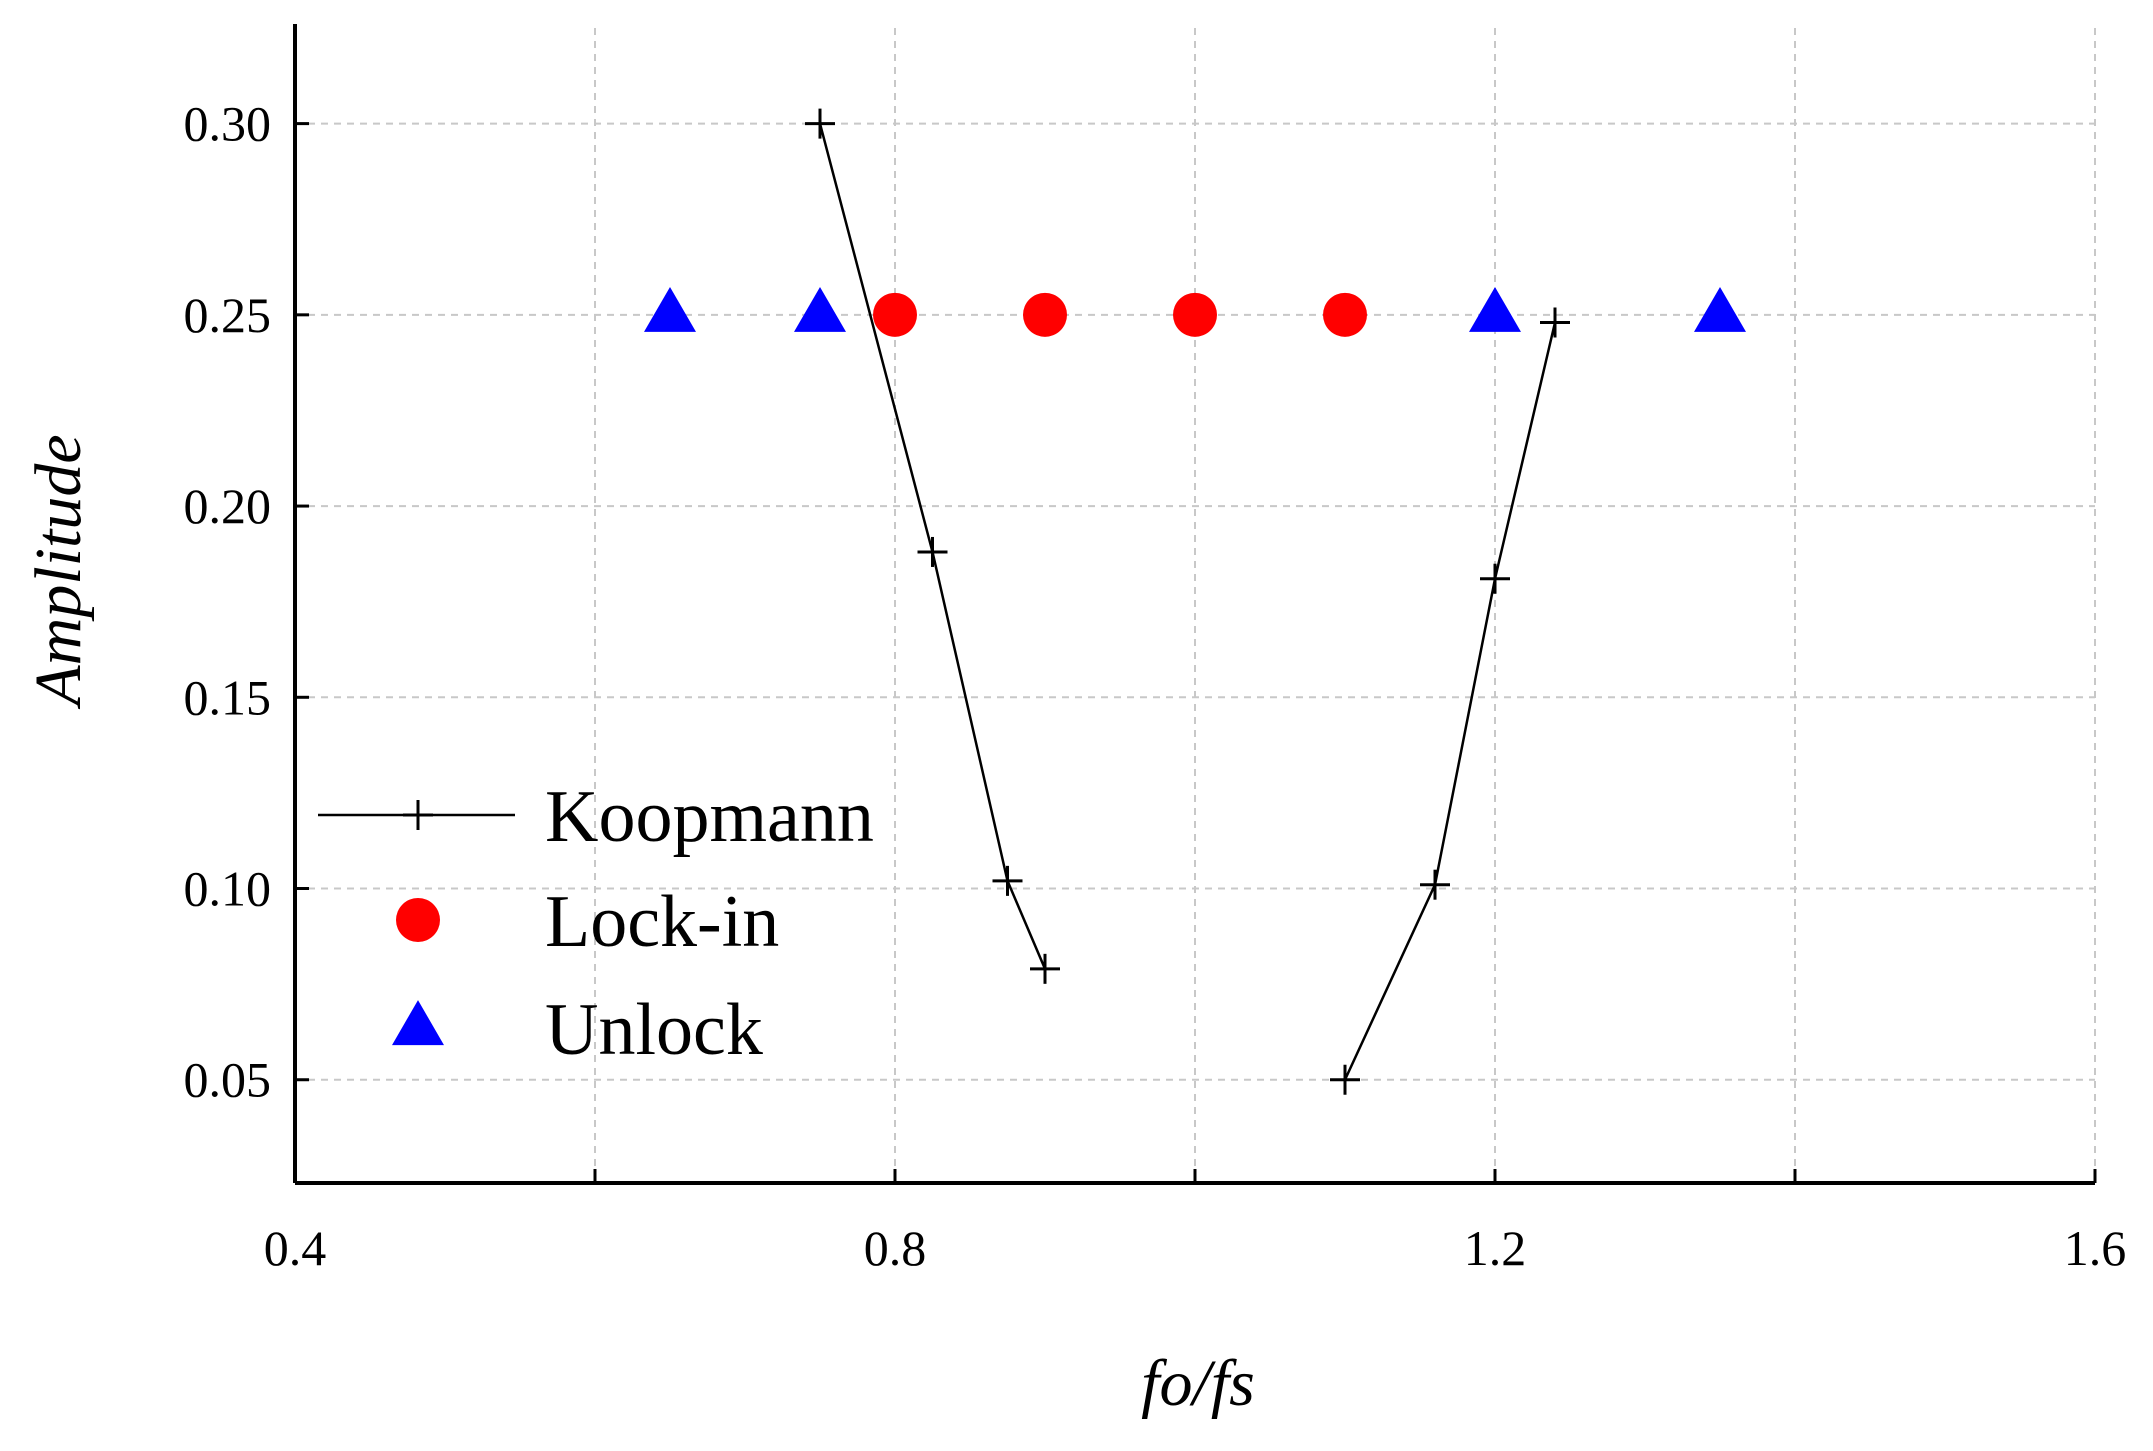 The width and height of the screenshot is (2153, 1451). I want to click on legend-item-koopmann: Koopmann, so click(596, 817).